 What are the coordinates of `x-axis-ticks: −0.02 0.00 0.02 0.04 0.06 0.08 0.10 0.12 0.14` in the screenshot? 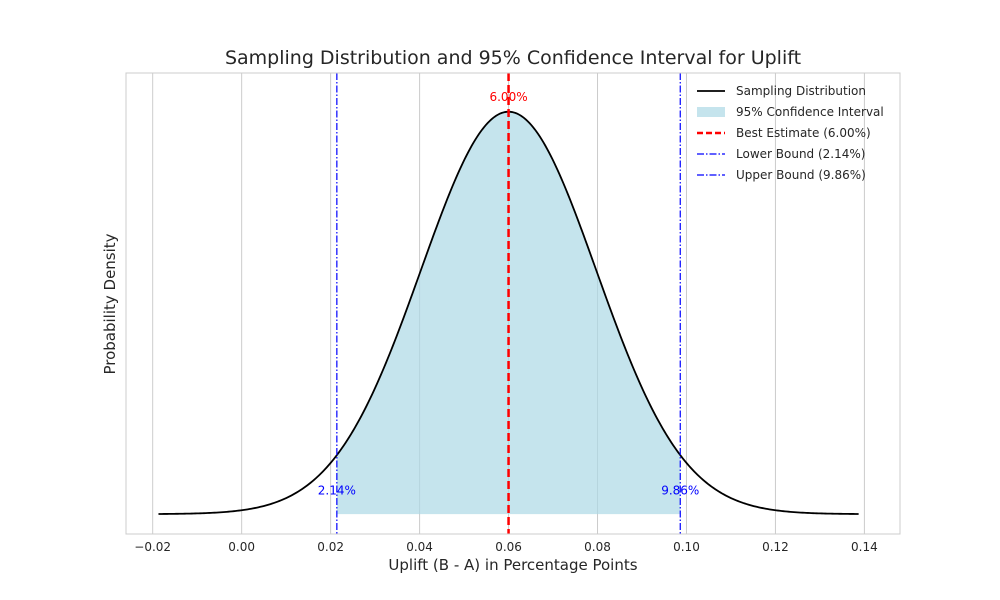 It's located at (505, 547).